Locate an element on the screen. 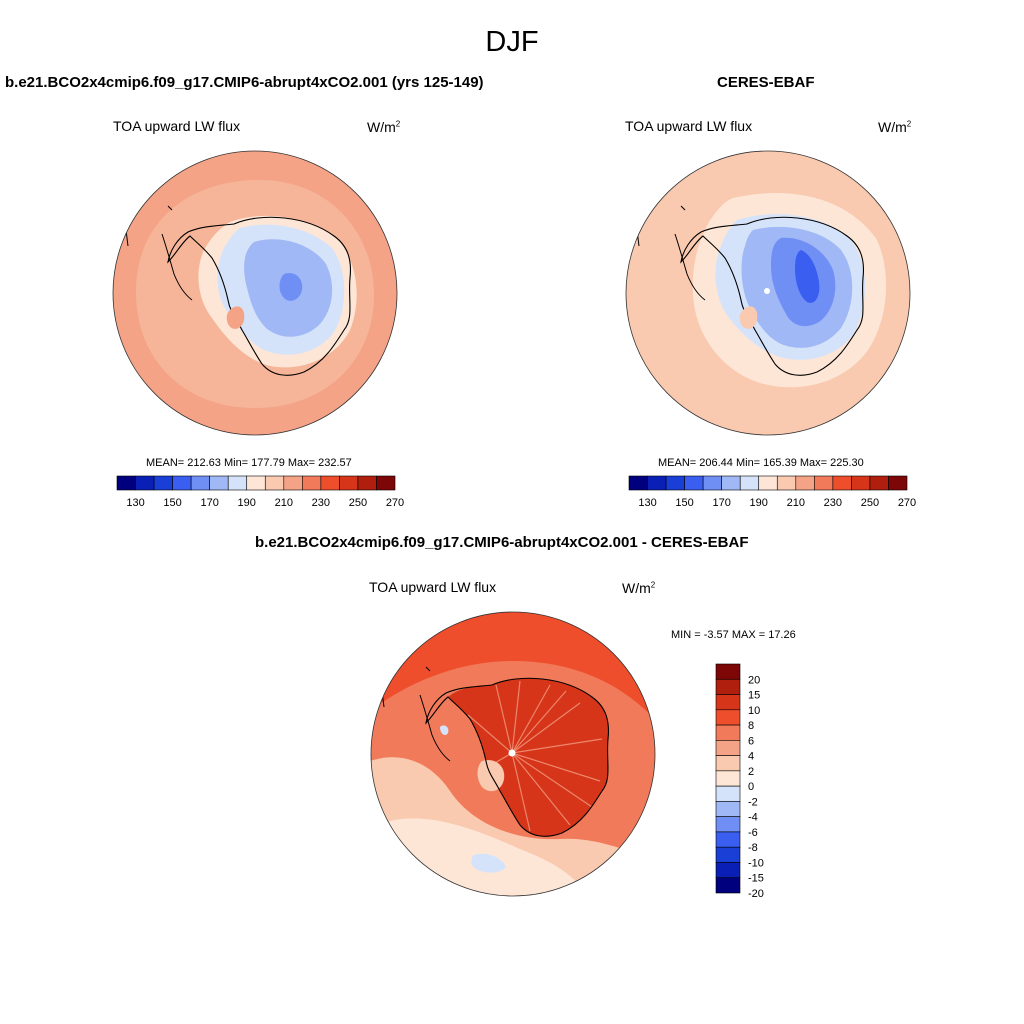  model-colorbar-tick-label: 190 is located at coordinates (247, 503).